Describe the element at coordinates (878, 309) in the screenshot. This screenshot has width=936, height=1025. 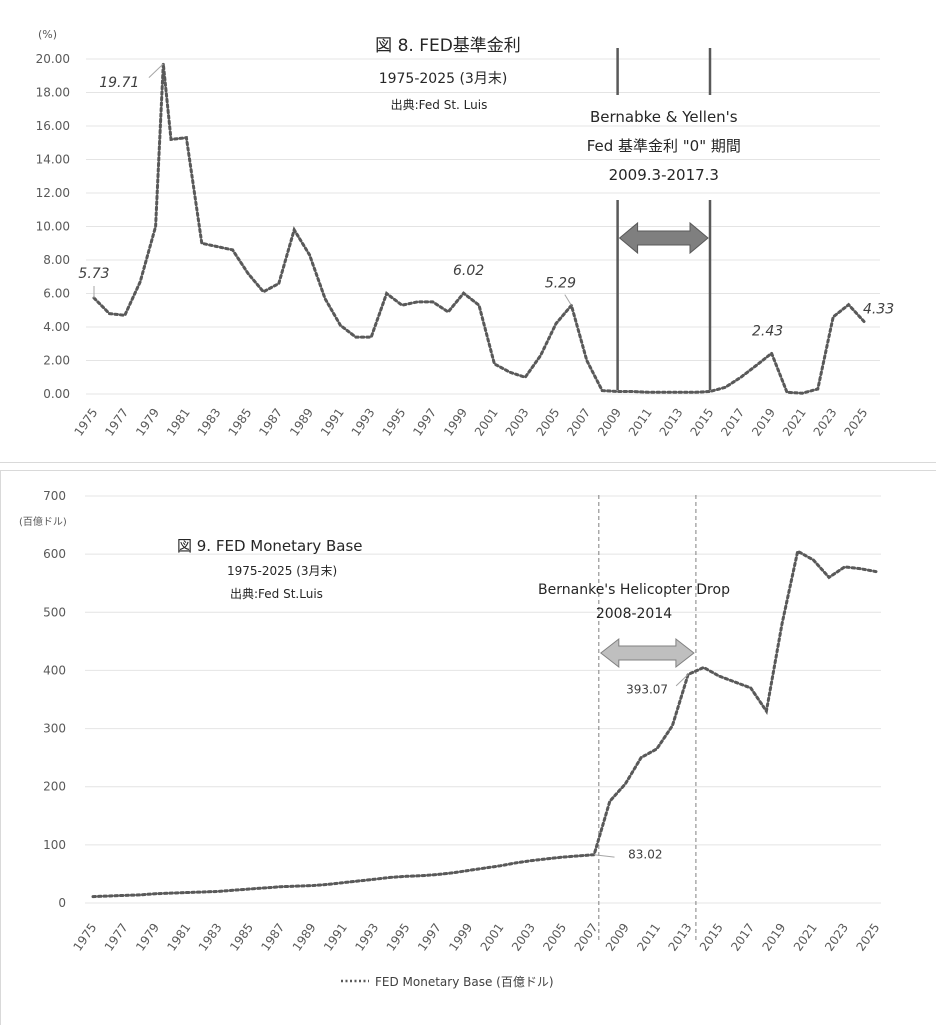
I see `data-label: 4.33` at that location.